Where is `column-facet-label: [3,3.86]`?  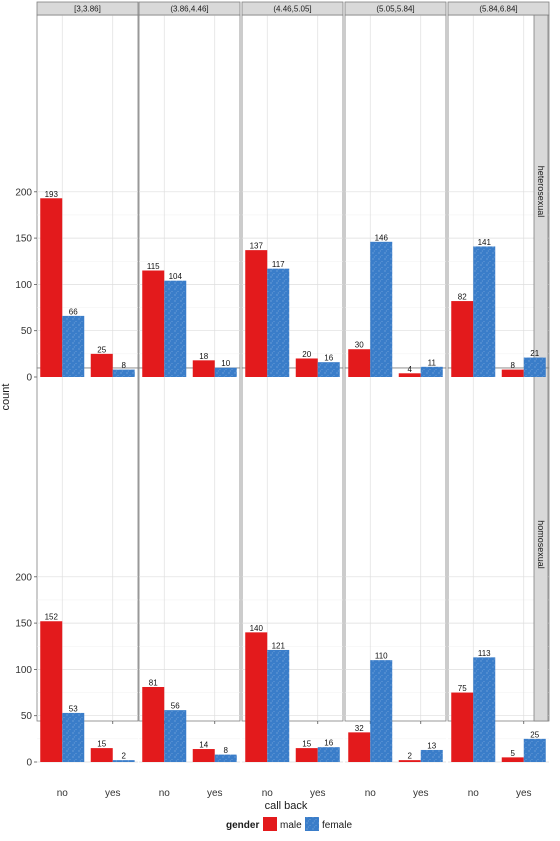
column-facet-label: [3,3.86] is located at coordinates (87, 9).